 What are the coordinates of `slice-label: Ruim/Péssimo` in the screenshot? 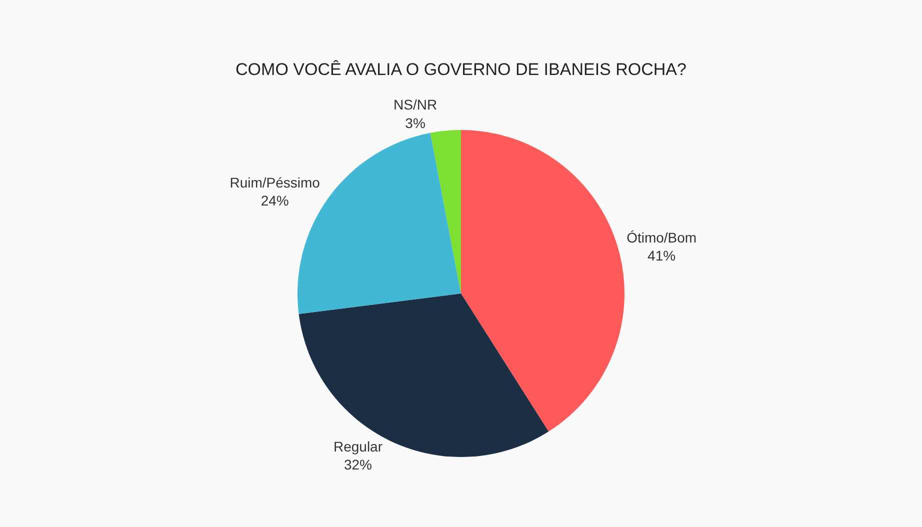 It's located at (275, 182).